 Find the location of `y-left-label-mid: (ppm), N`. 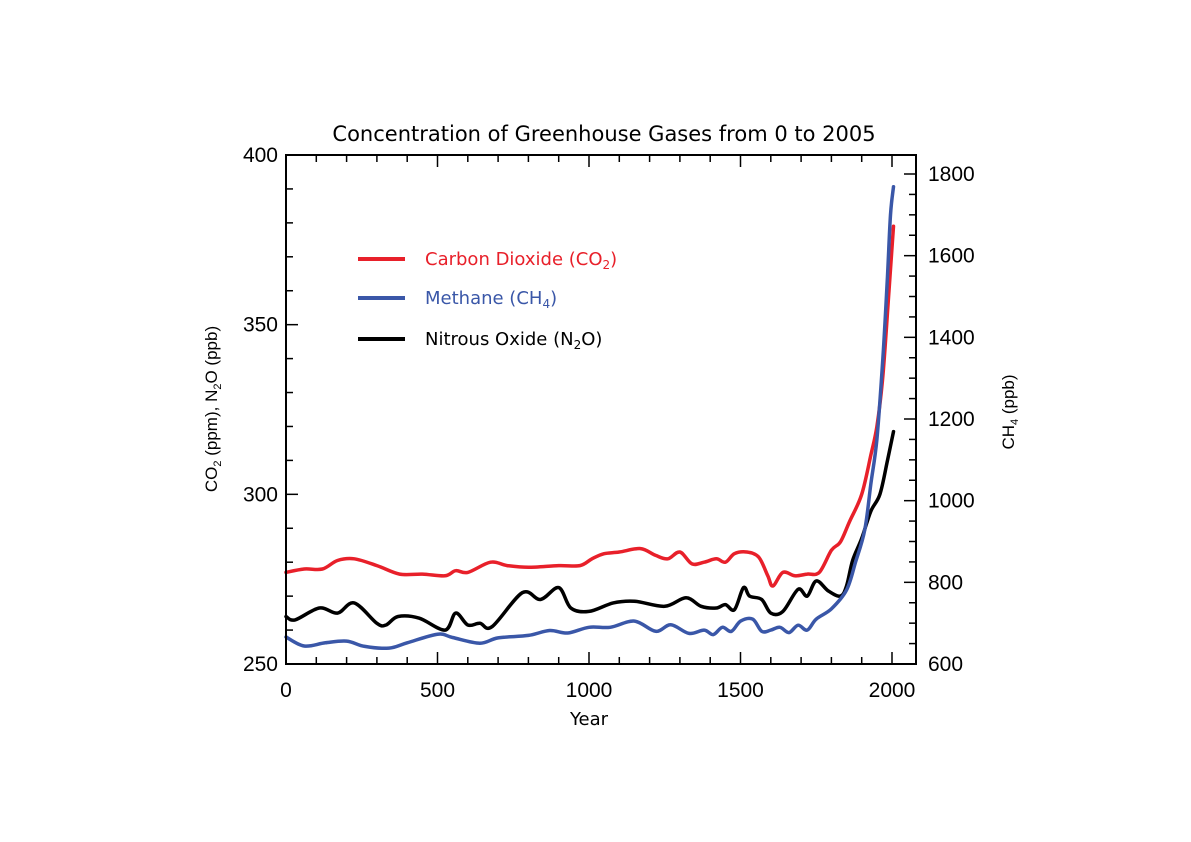

y-left-label-mid: (ppm), N is located at coordinates (211, 425).